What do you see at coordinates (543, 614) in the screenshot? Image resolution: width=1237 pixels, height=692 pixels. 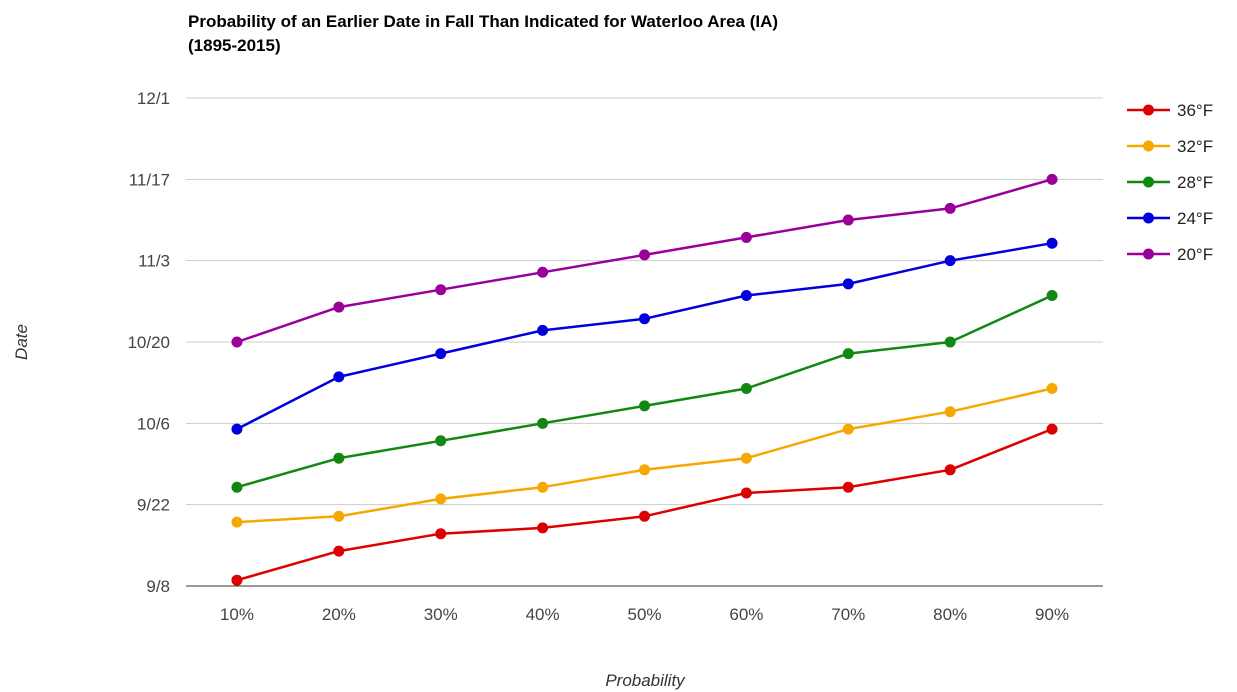 I see `x-tick-label: 40%` at bounding box center [543, 614].